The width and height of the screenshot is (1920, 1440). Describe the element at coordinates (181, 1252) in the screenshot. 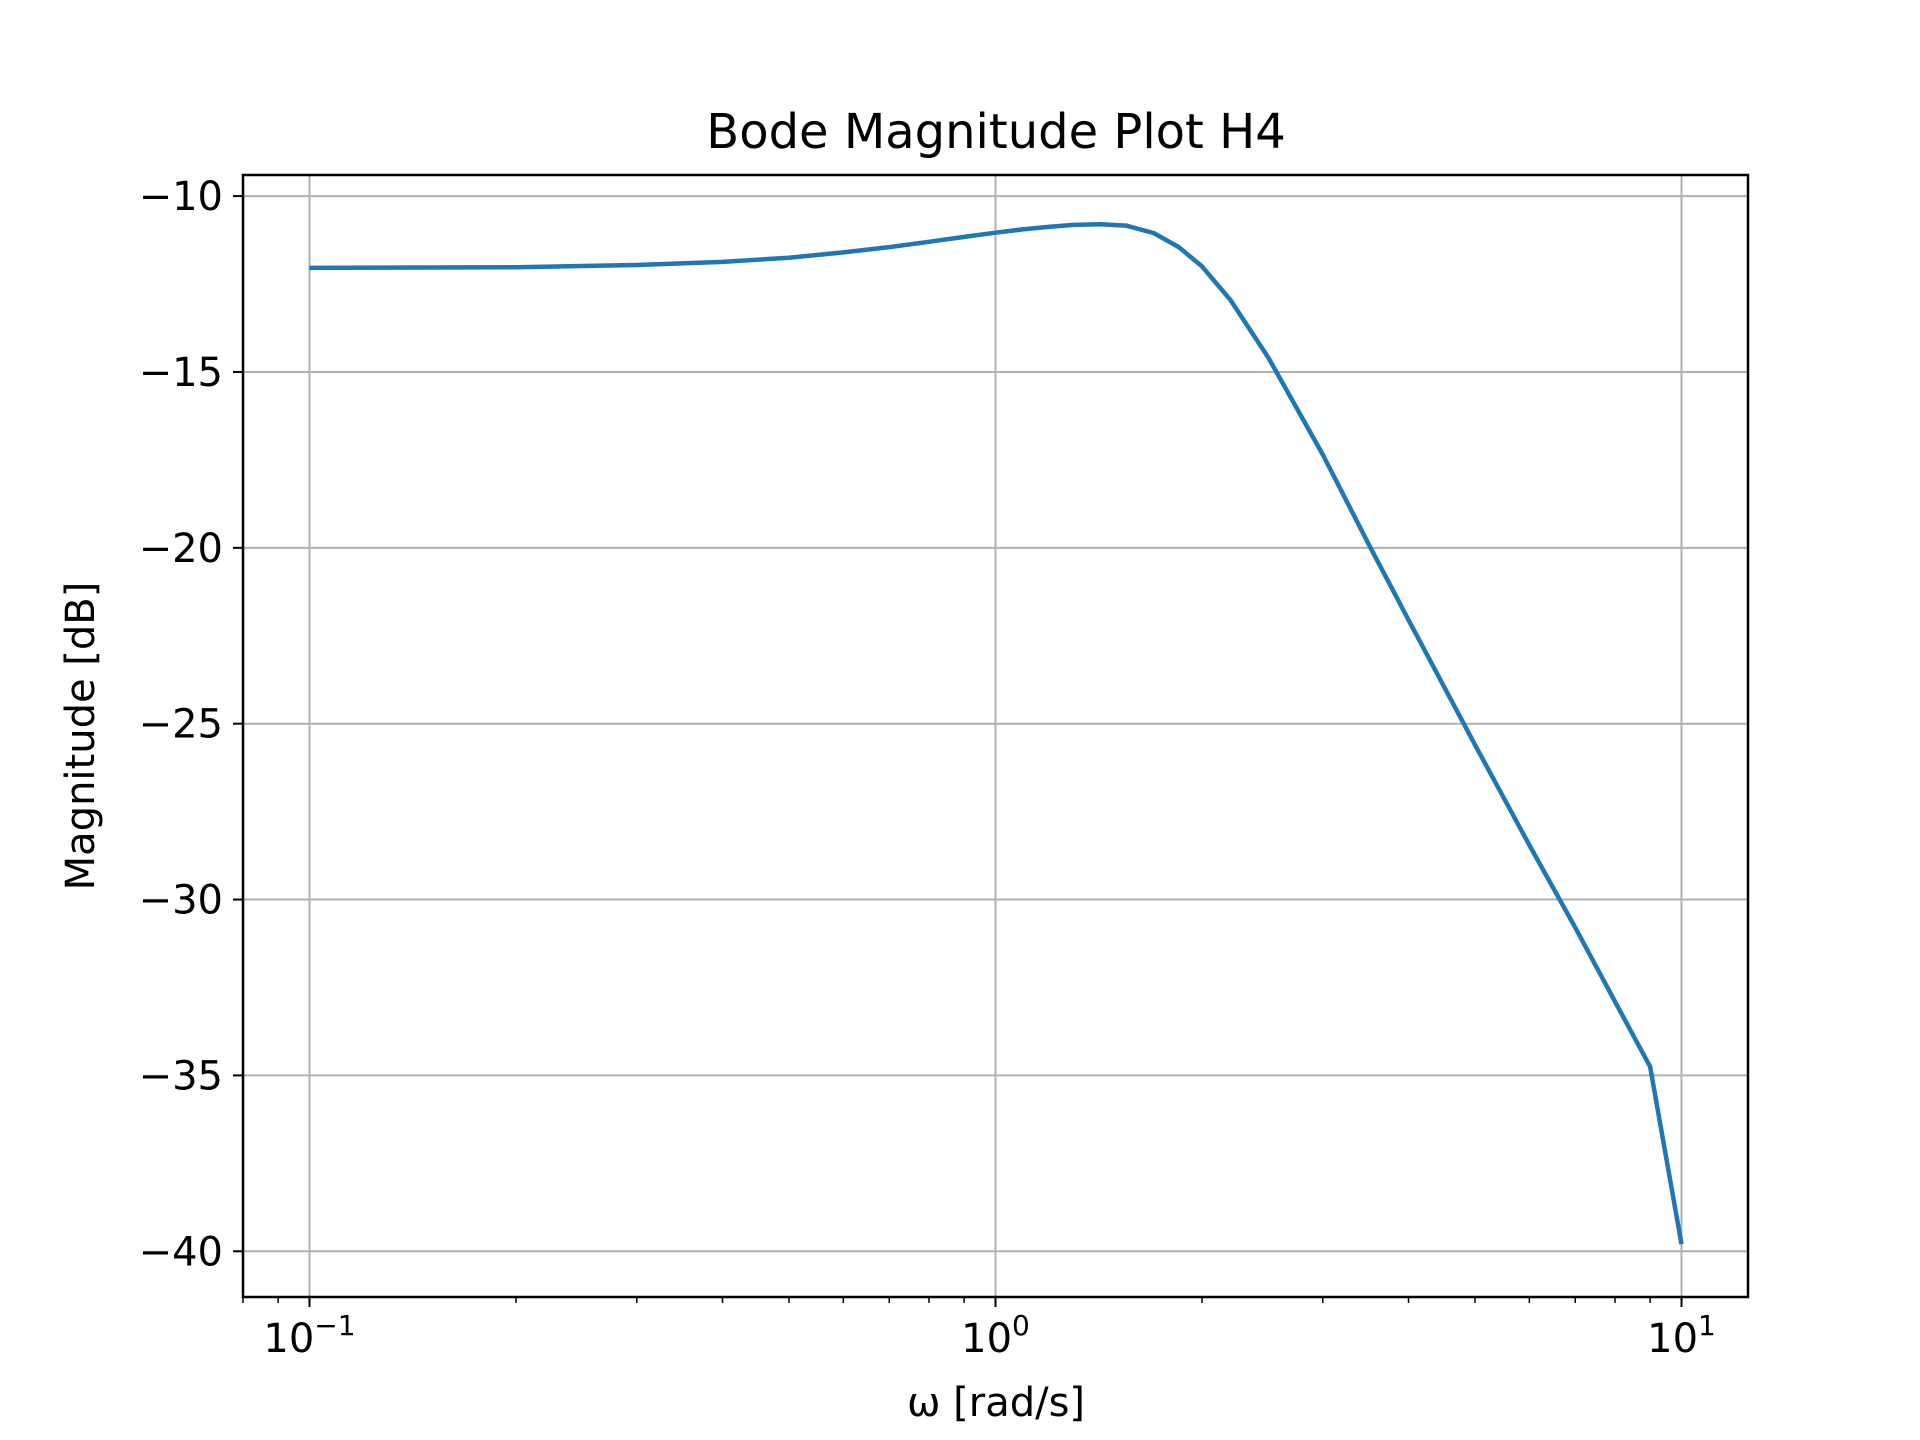

I see `y-tick-label: −40` at that location.